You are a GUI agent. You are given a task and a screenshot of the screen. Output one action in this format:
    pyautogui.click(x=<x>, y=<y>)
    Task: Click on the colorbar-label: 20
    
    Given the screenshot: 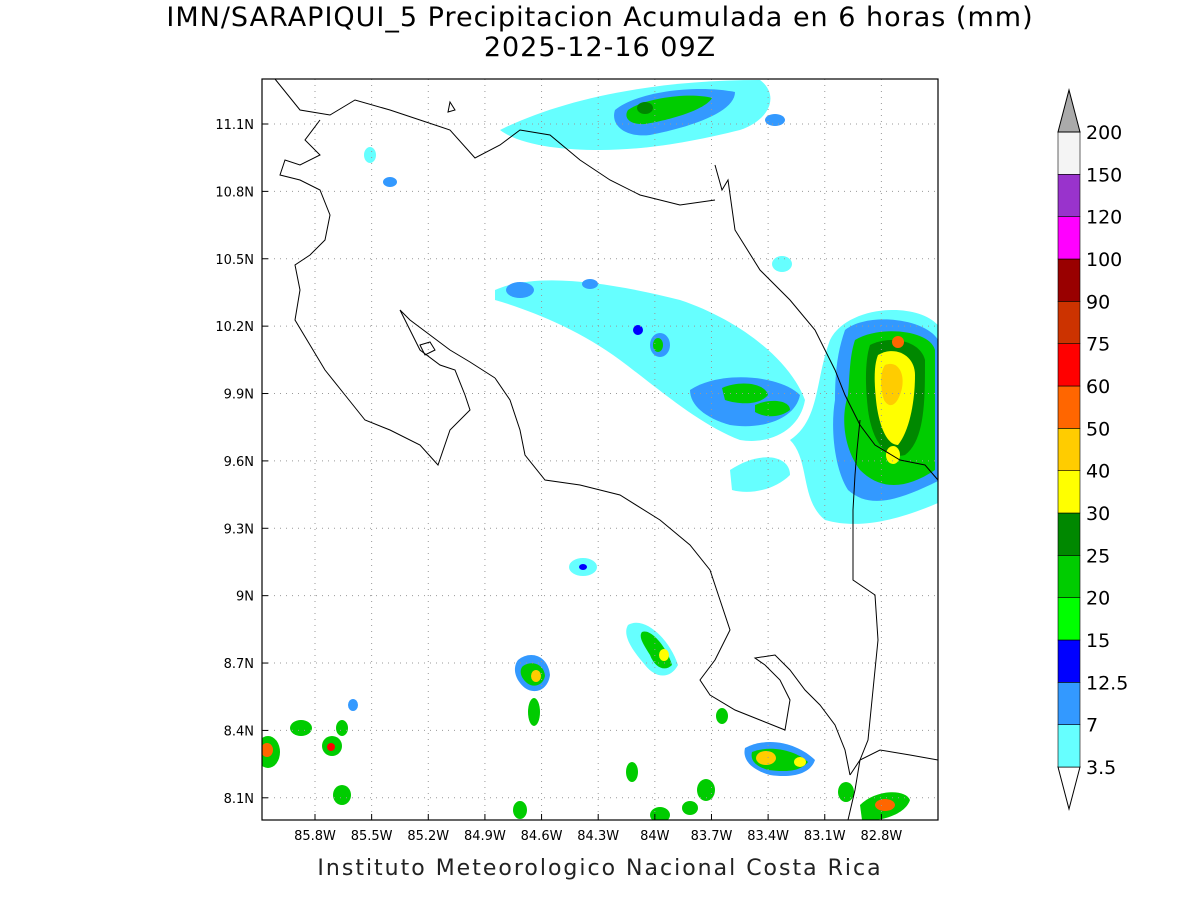 What is the action you would take?
    pyautogui.click(x=1098, y=599)
    